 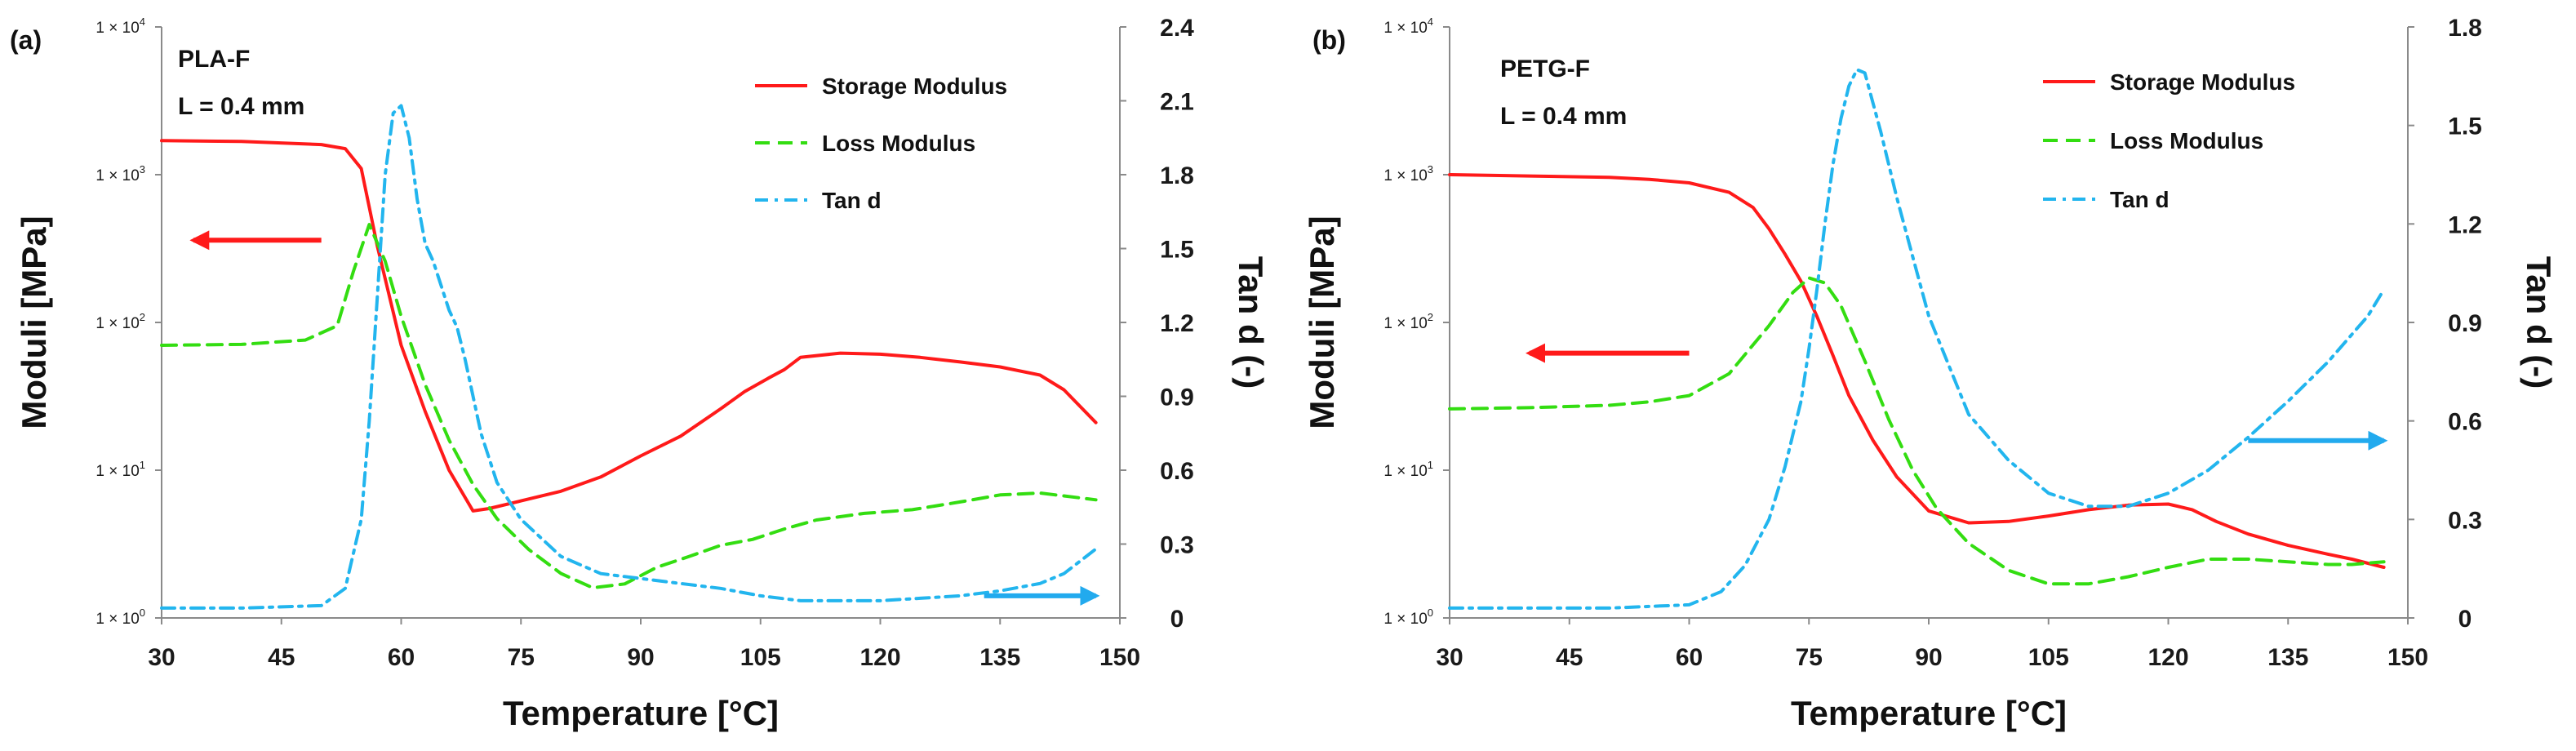 I want to click on y2-tick-label: 2.1, so click(x=1177, y=103).